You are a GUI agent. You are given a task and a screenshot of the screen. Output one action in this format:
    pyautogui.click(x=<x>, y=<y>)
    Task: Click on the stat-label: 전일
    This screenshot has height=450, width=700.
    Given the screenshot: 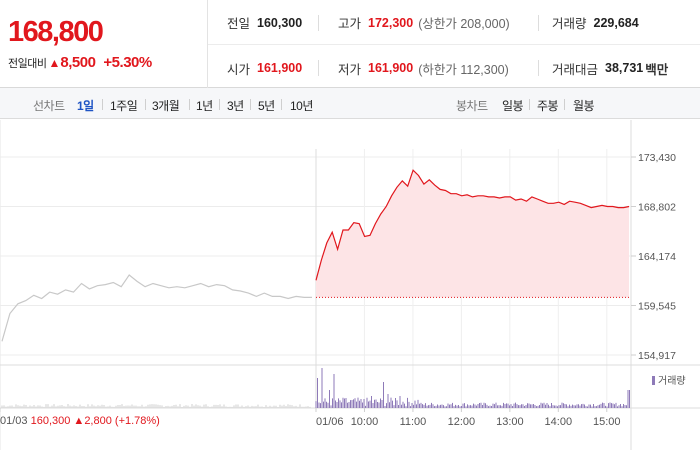 What is the action you would take?
    pyautogui.click(x=239, y=24)
    